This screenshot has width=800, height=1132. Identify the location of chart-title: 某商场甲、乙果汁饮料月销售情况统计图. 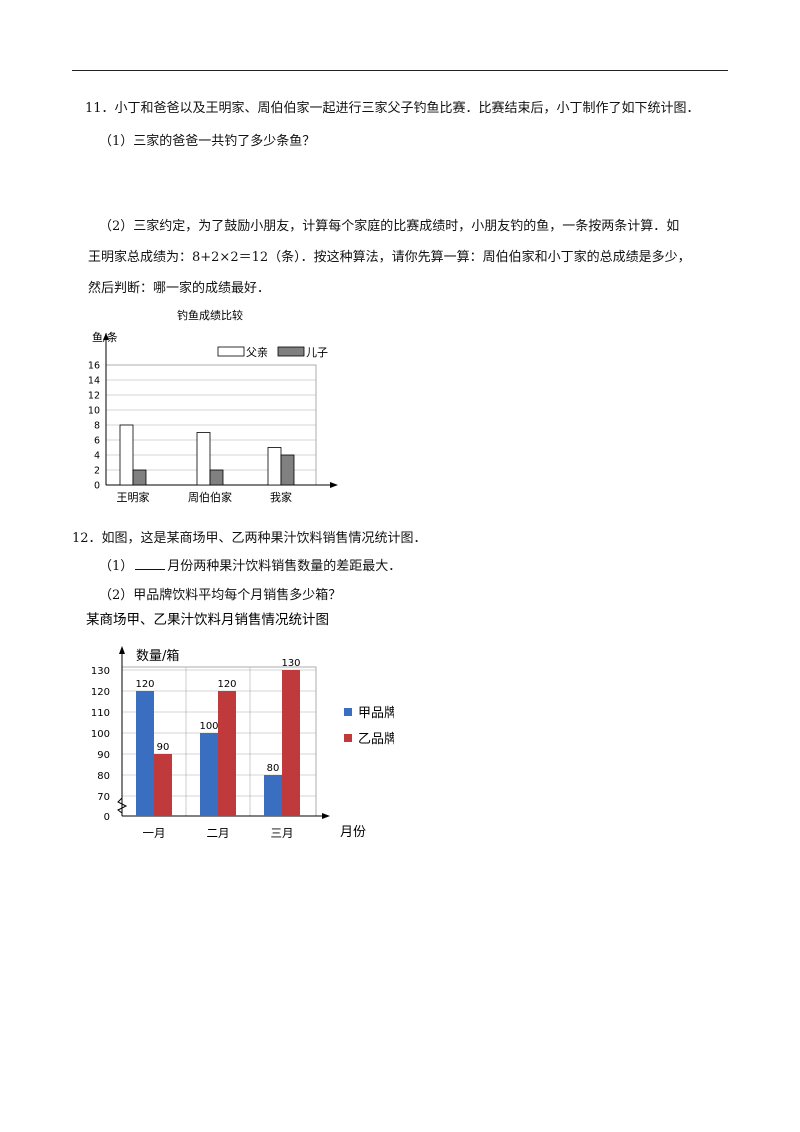
(207, 620).